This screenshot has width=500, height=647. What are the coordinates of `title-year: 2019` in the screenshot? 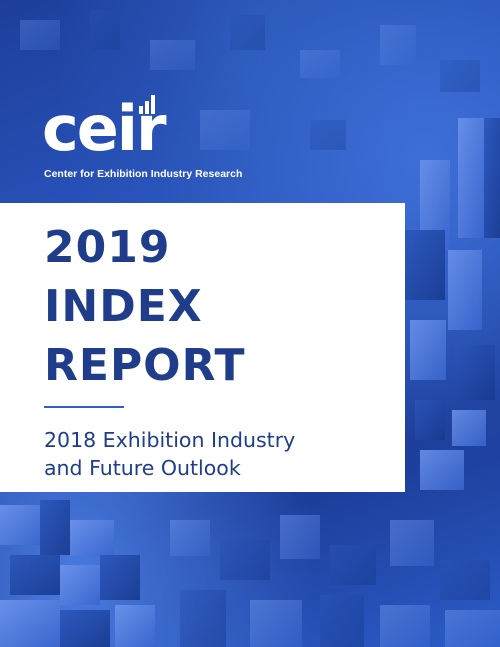 It's located at (107, 247).